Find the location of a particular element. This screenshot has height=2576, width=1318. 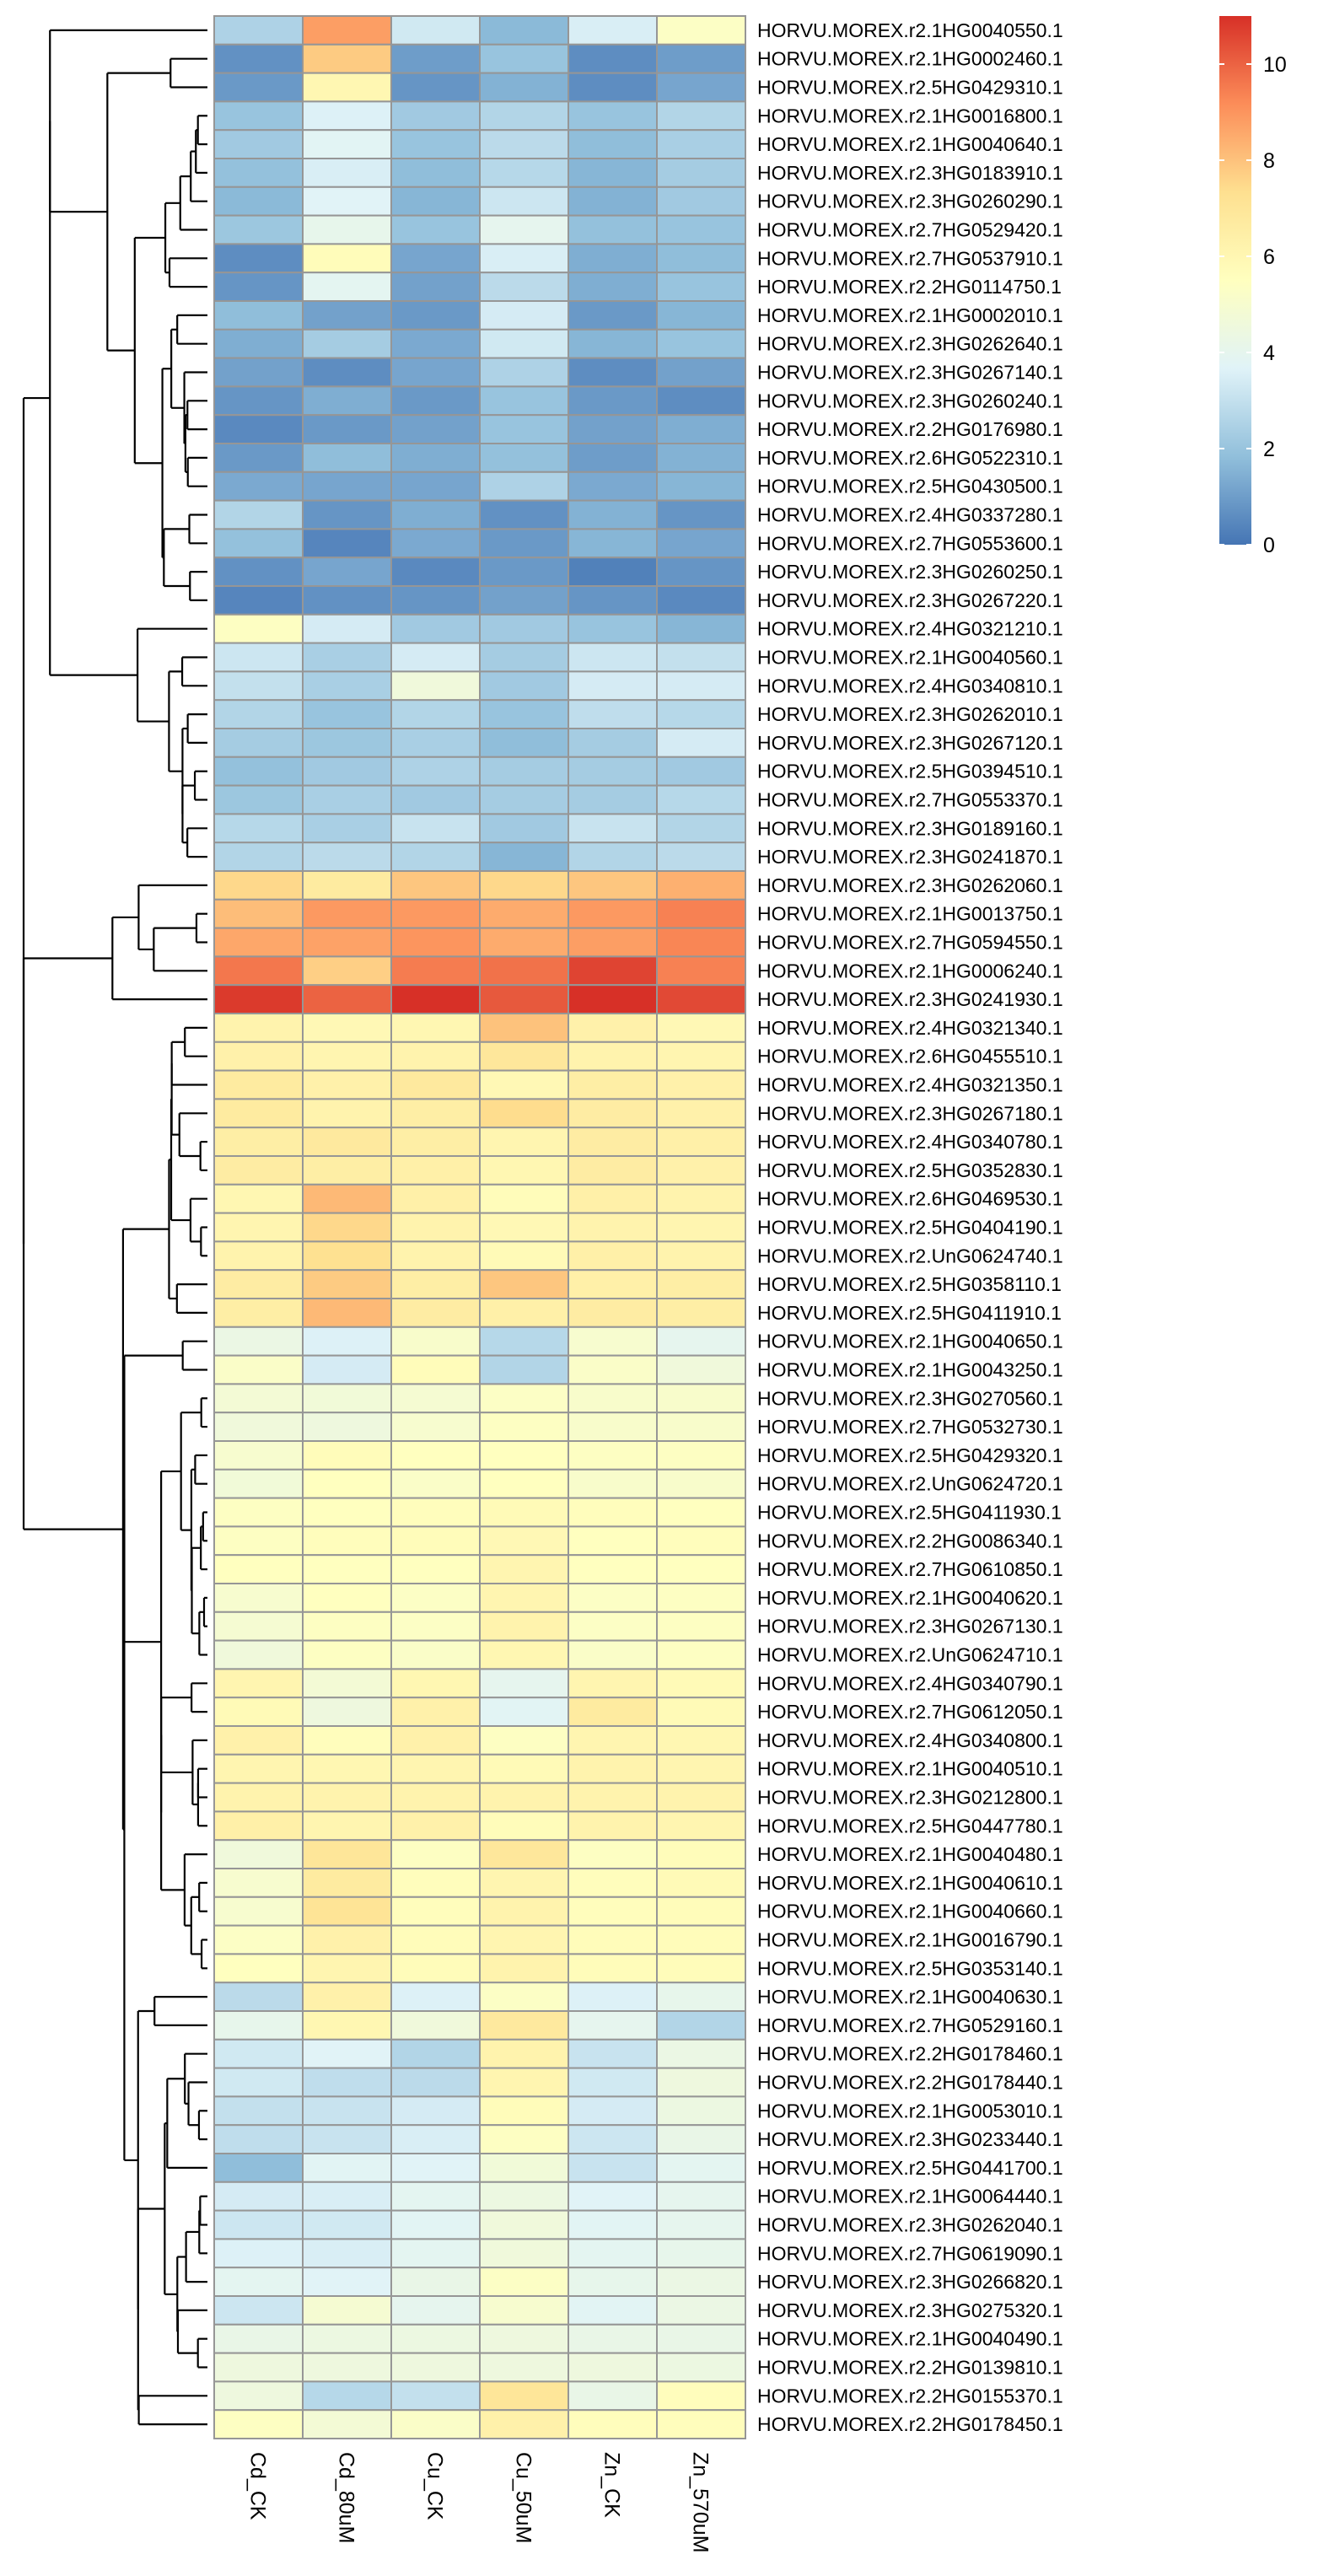

row-label: HORVU.MOREX.r2.2HG0086340.1 is located at coordinates (910, 1541).